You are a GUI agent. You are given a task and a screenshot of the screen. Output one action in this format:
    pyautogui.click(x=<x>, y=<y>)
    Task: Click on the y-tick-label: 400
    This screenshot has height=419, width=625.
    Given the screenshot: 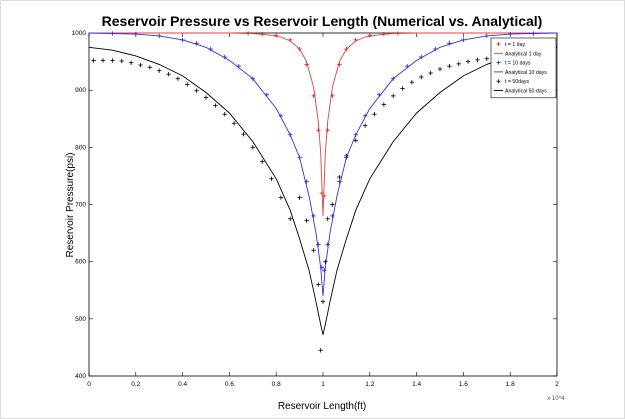 What is the action you would take?
    pyautogui.click(x=80, y=376)
    